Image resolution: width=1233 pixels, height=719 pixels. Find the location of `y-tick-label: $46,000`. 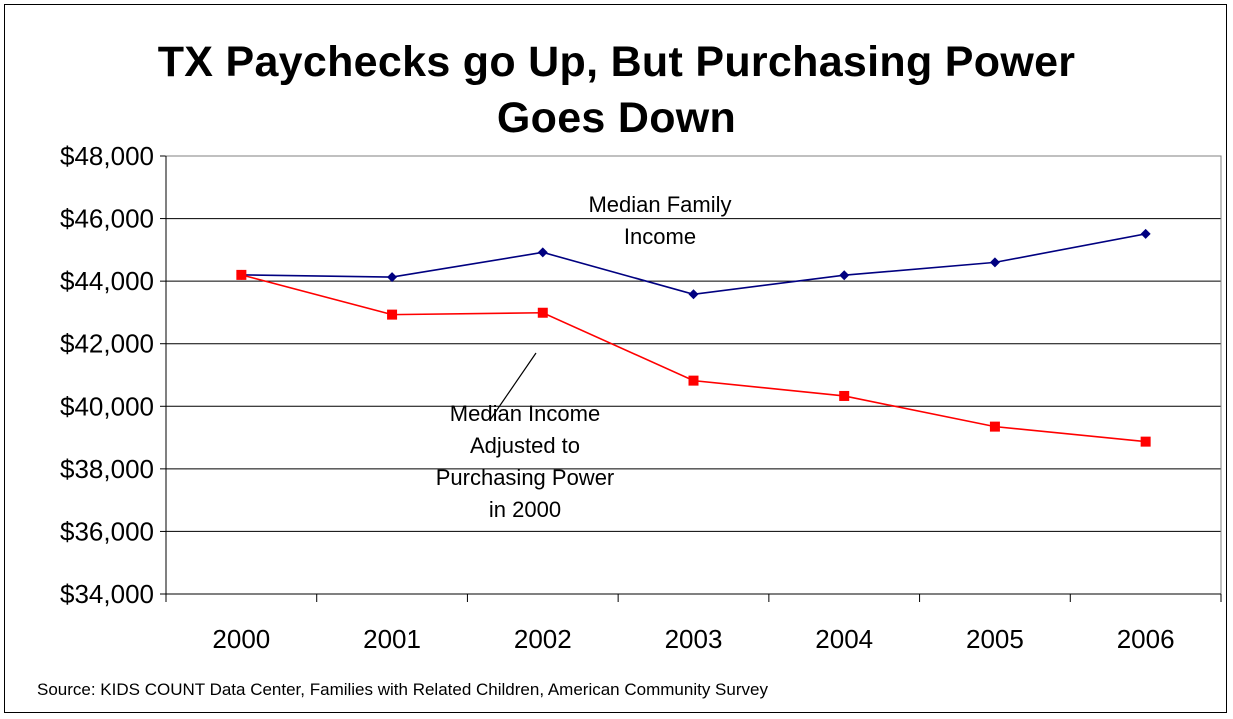

y-tick-label: $46,000 is located at coordinates (107, 219).